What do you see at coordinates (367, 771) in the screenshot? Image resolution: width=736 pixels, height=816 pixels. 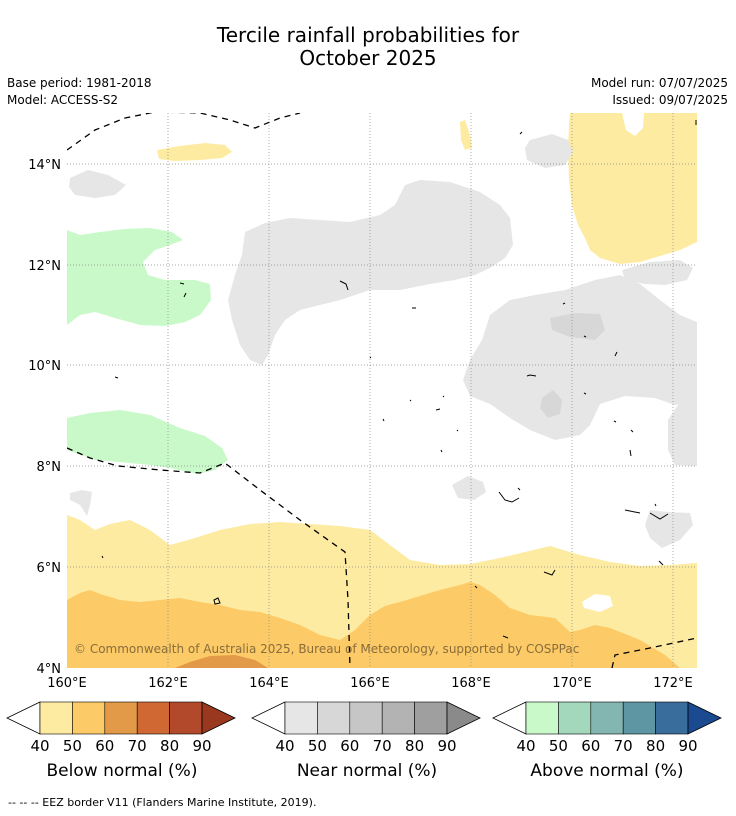 I see `near-normal-label: Near normal (%)` at bounding box center [367, 771].